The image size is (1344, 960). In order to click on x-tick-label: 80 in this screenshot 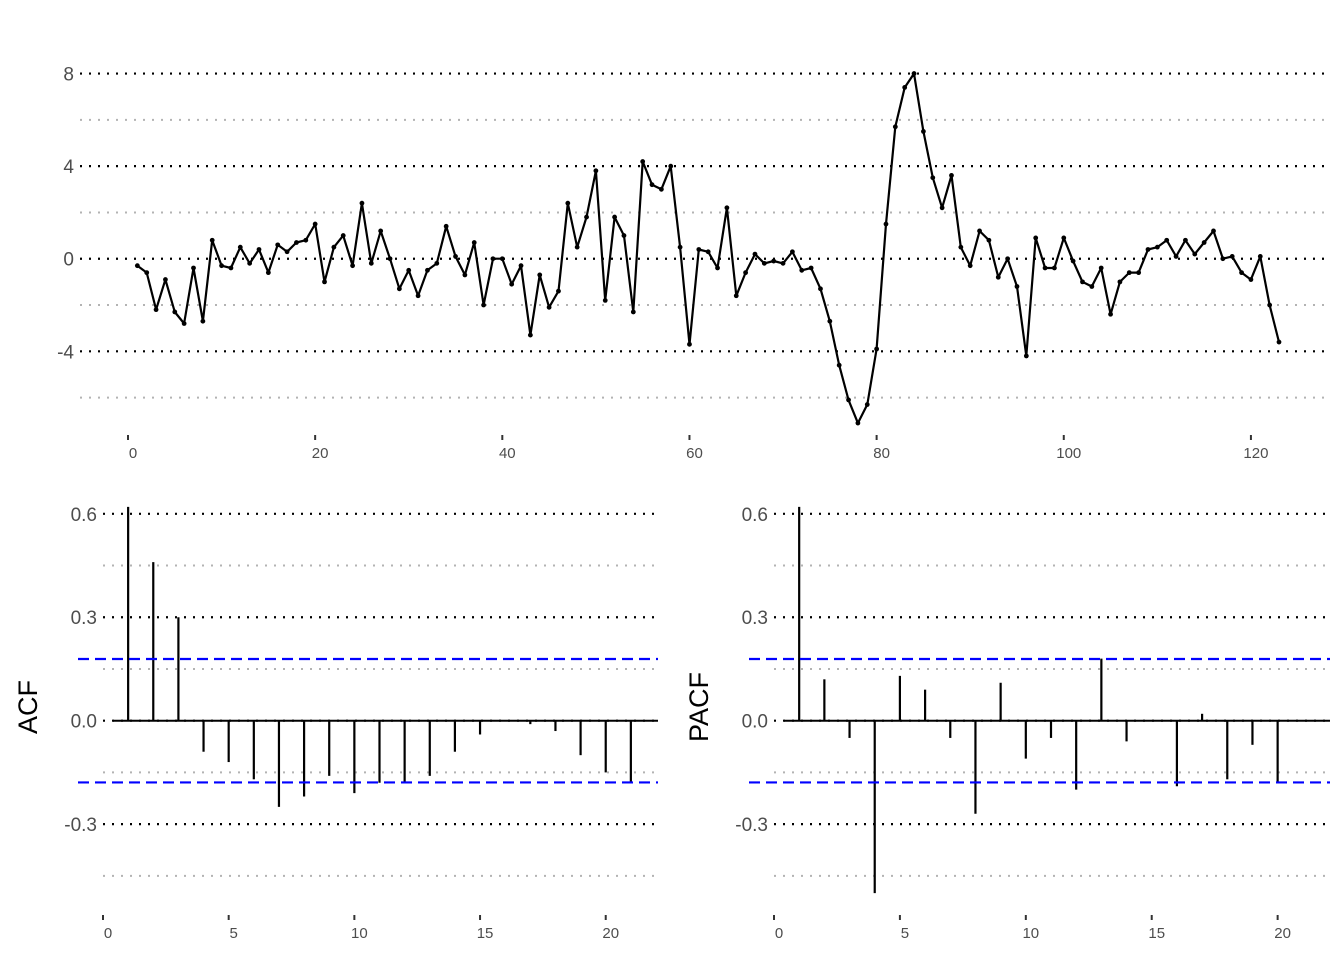, I will do `click(881, 453)`.